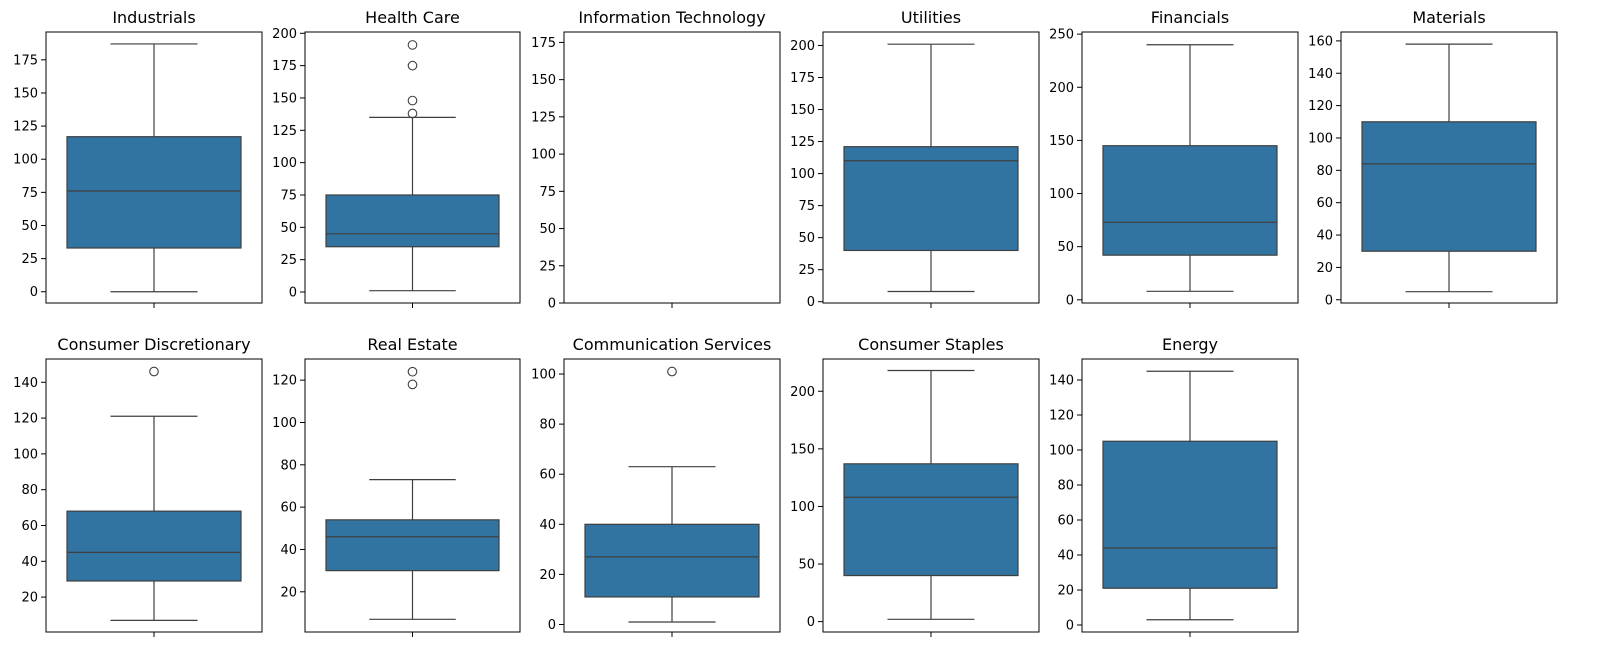 The width and height of the screenshot is (1606, 663). Describe the element at coordinates (1190, 17) in the screenshot. I see `panel-title: Financials` at that location.